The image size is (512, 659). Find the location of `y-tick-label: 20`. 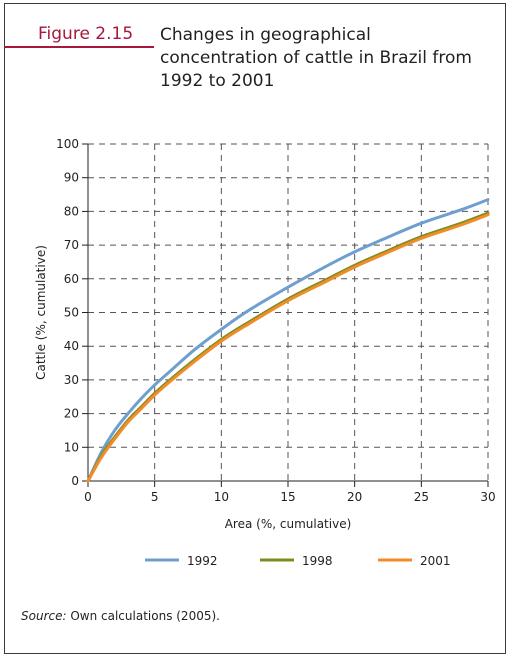

y-tick-label: 20 is located at coordinates (71, 414).